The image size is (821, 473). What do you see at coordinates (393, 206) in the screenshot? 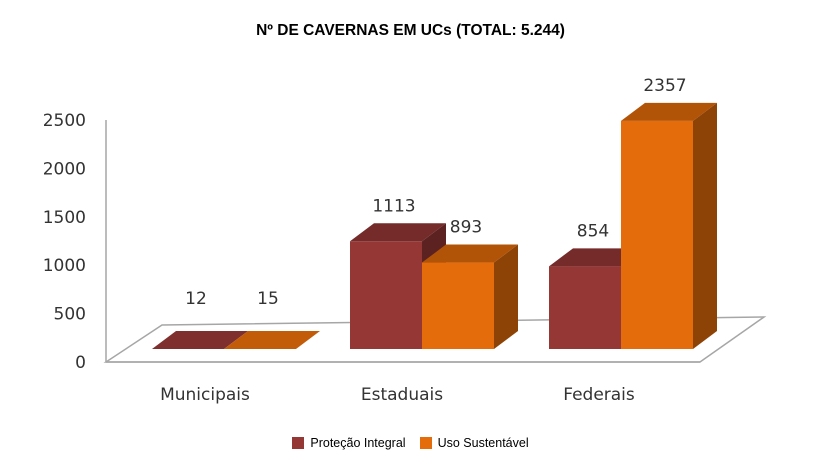
I see `data-label: 1113` at bounding box center [393, 206].